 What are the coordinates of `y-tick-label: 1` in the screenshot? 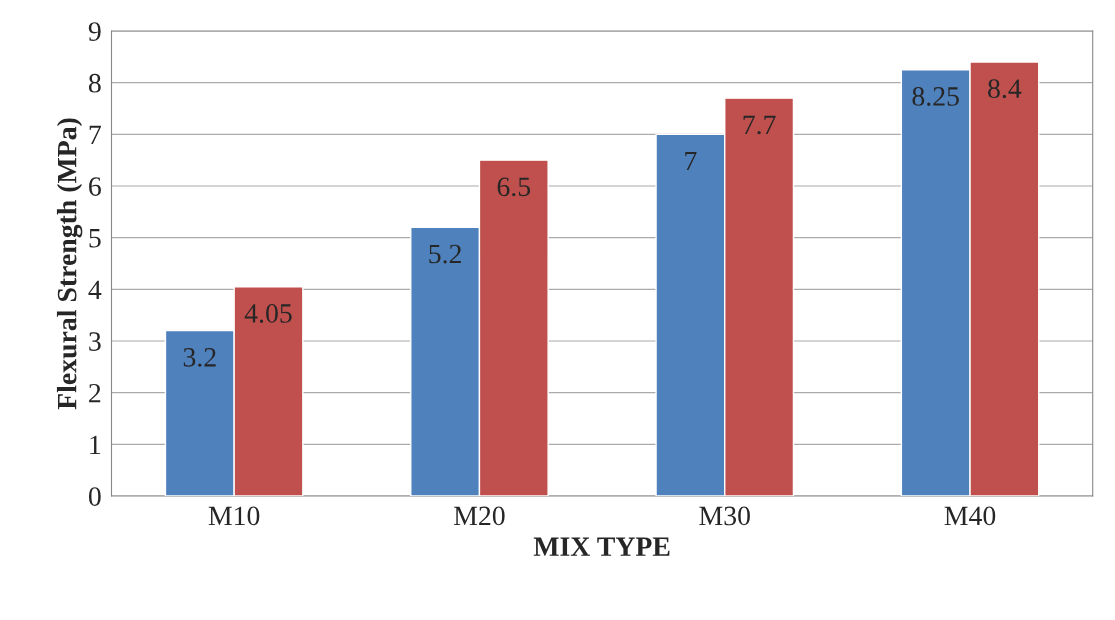 It's located at (95, 444).